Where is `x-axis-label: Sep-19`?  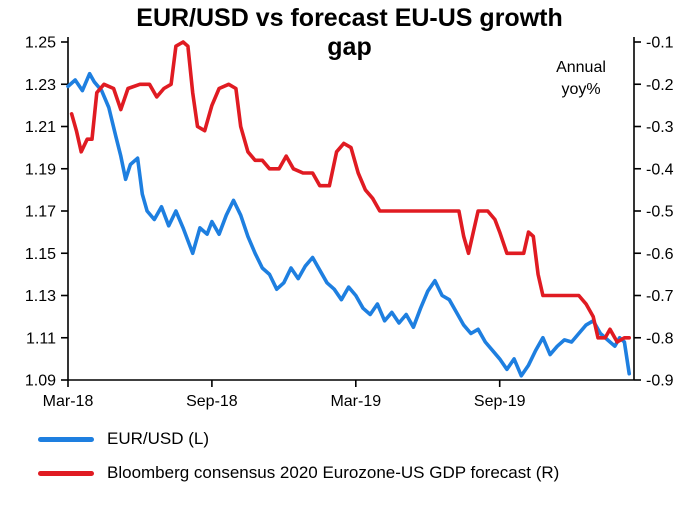
x-axis-label: Sep-19 is located at coordinates (500, 401).